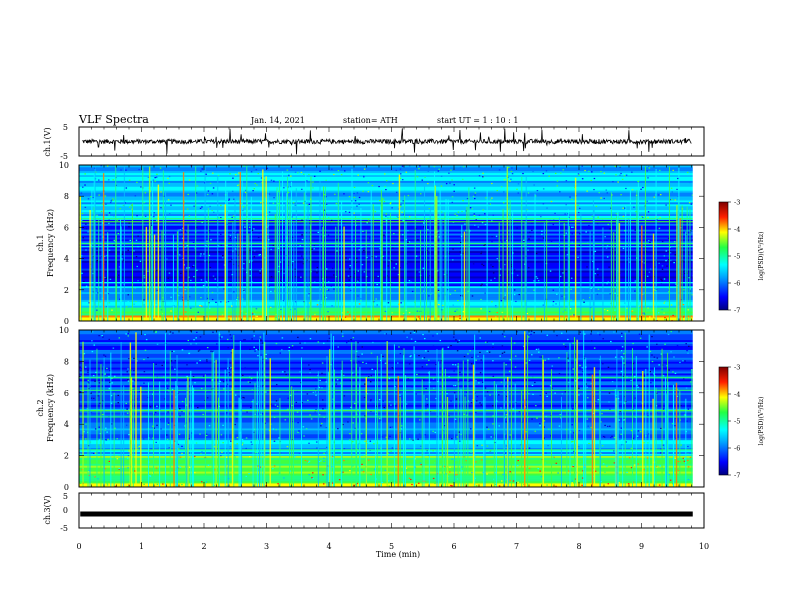 This screenshot has height=612, width=792. Describe the element at coordinates (737, 368) in the screenshot. I see `colorbar-tick-label: -3` at that location.